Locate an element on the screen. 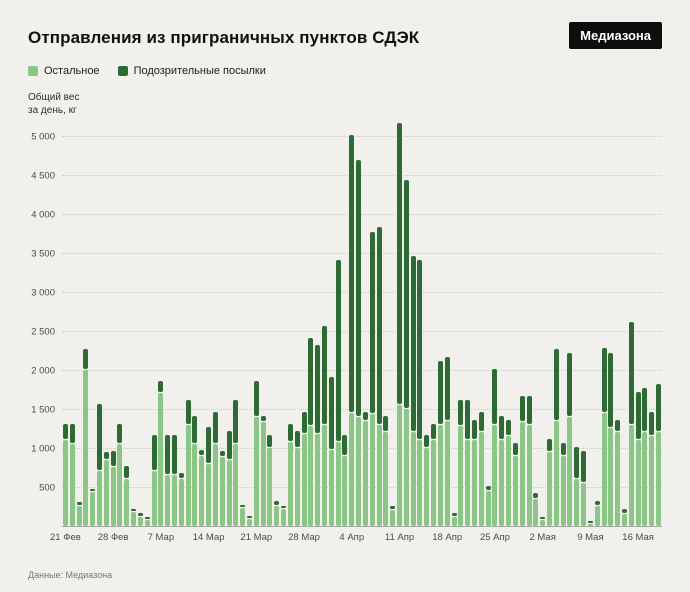  y-tick-label: 4 000 is located at coordinates (43, 215).